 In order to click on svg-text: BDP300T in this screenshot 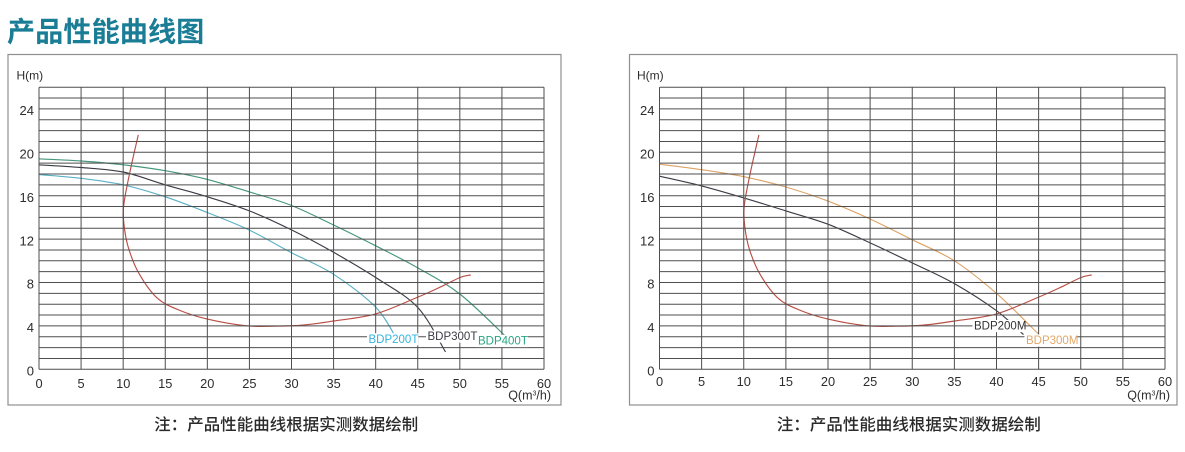, I will do `click(453, 337)`.